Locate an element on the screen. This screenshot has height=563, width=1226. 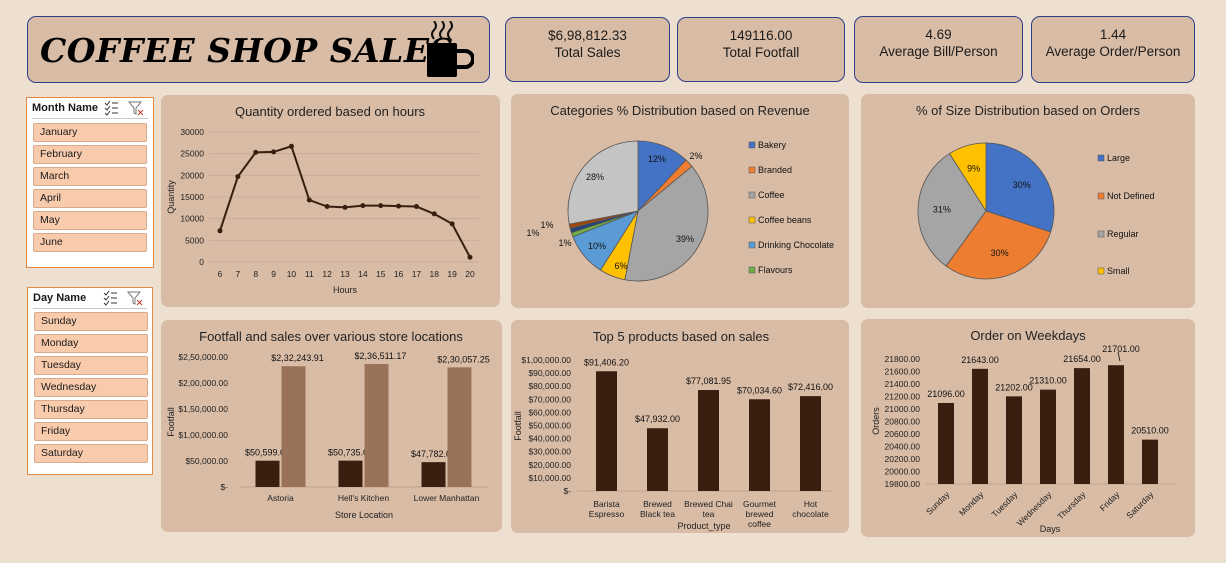
y-axis-label: Footfall is located at coordinates (171, 422).